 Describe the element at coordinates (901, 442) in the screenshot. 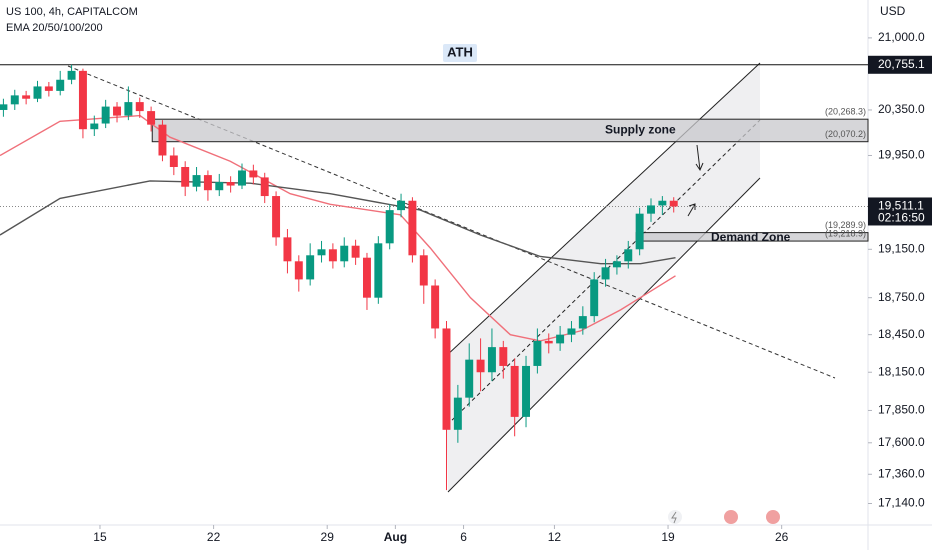

I see `y-tick-label: 17,600.0` at that location.